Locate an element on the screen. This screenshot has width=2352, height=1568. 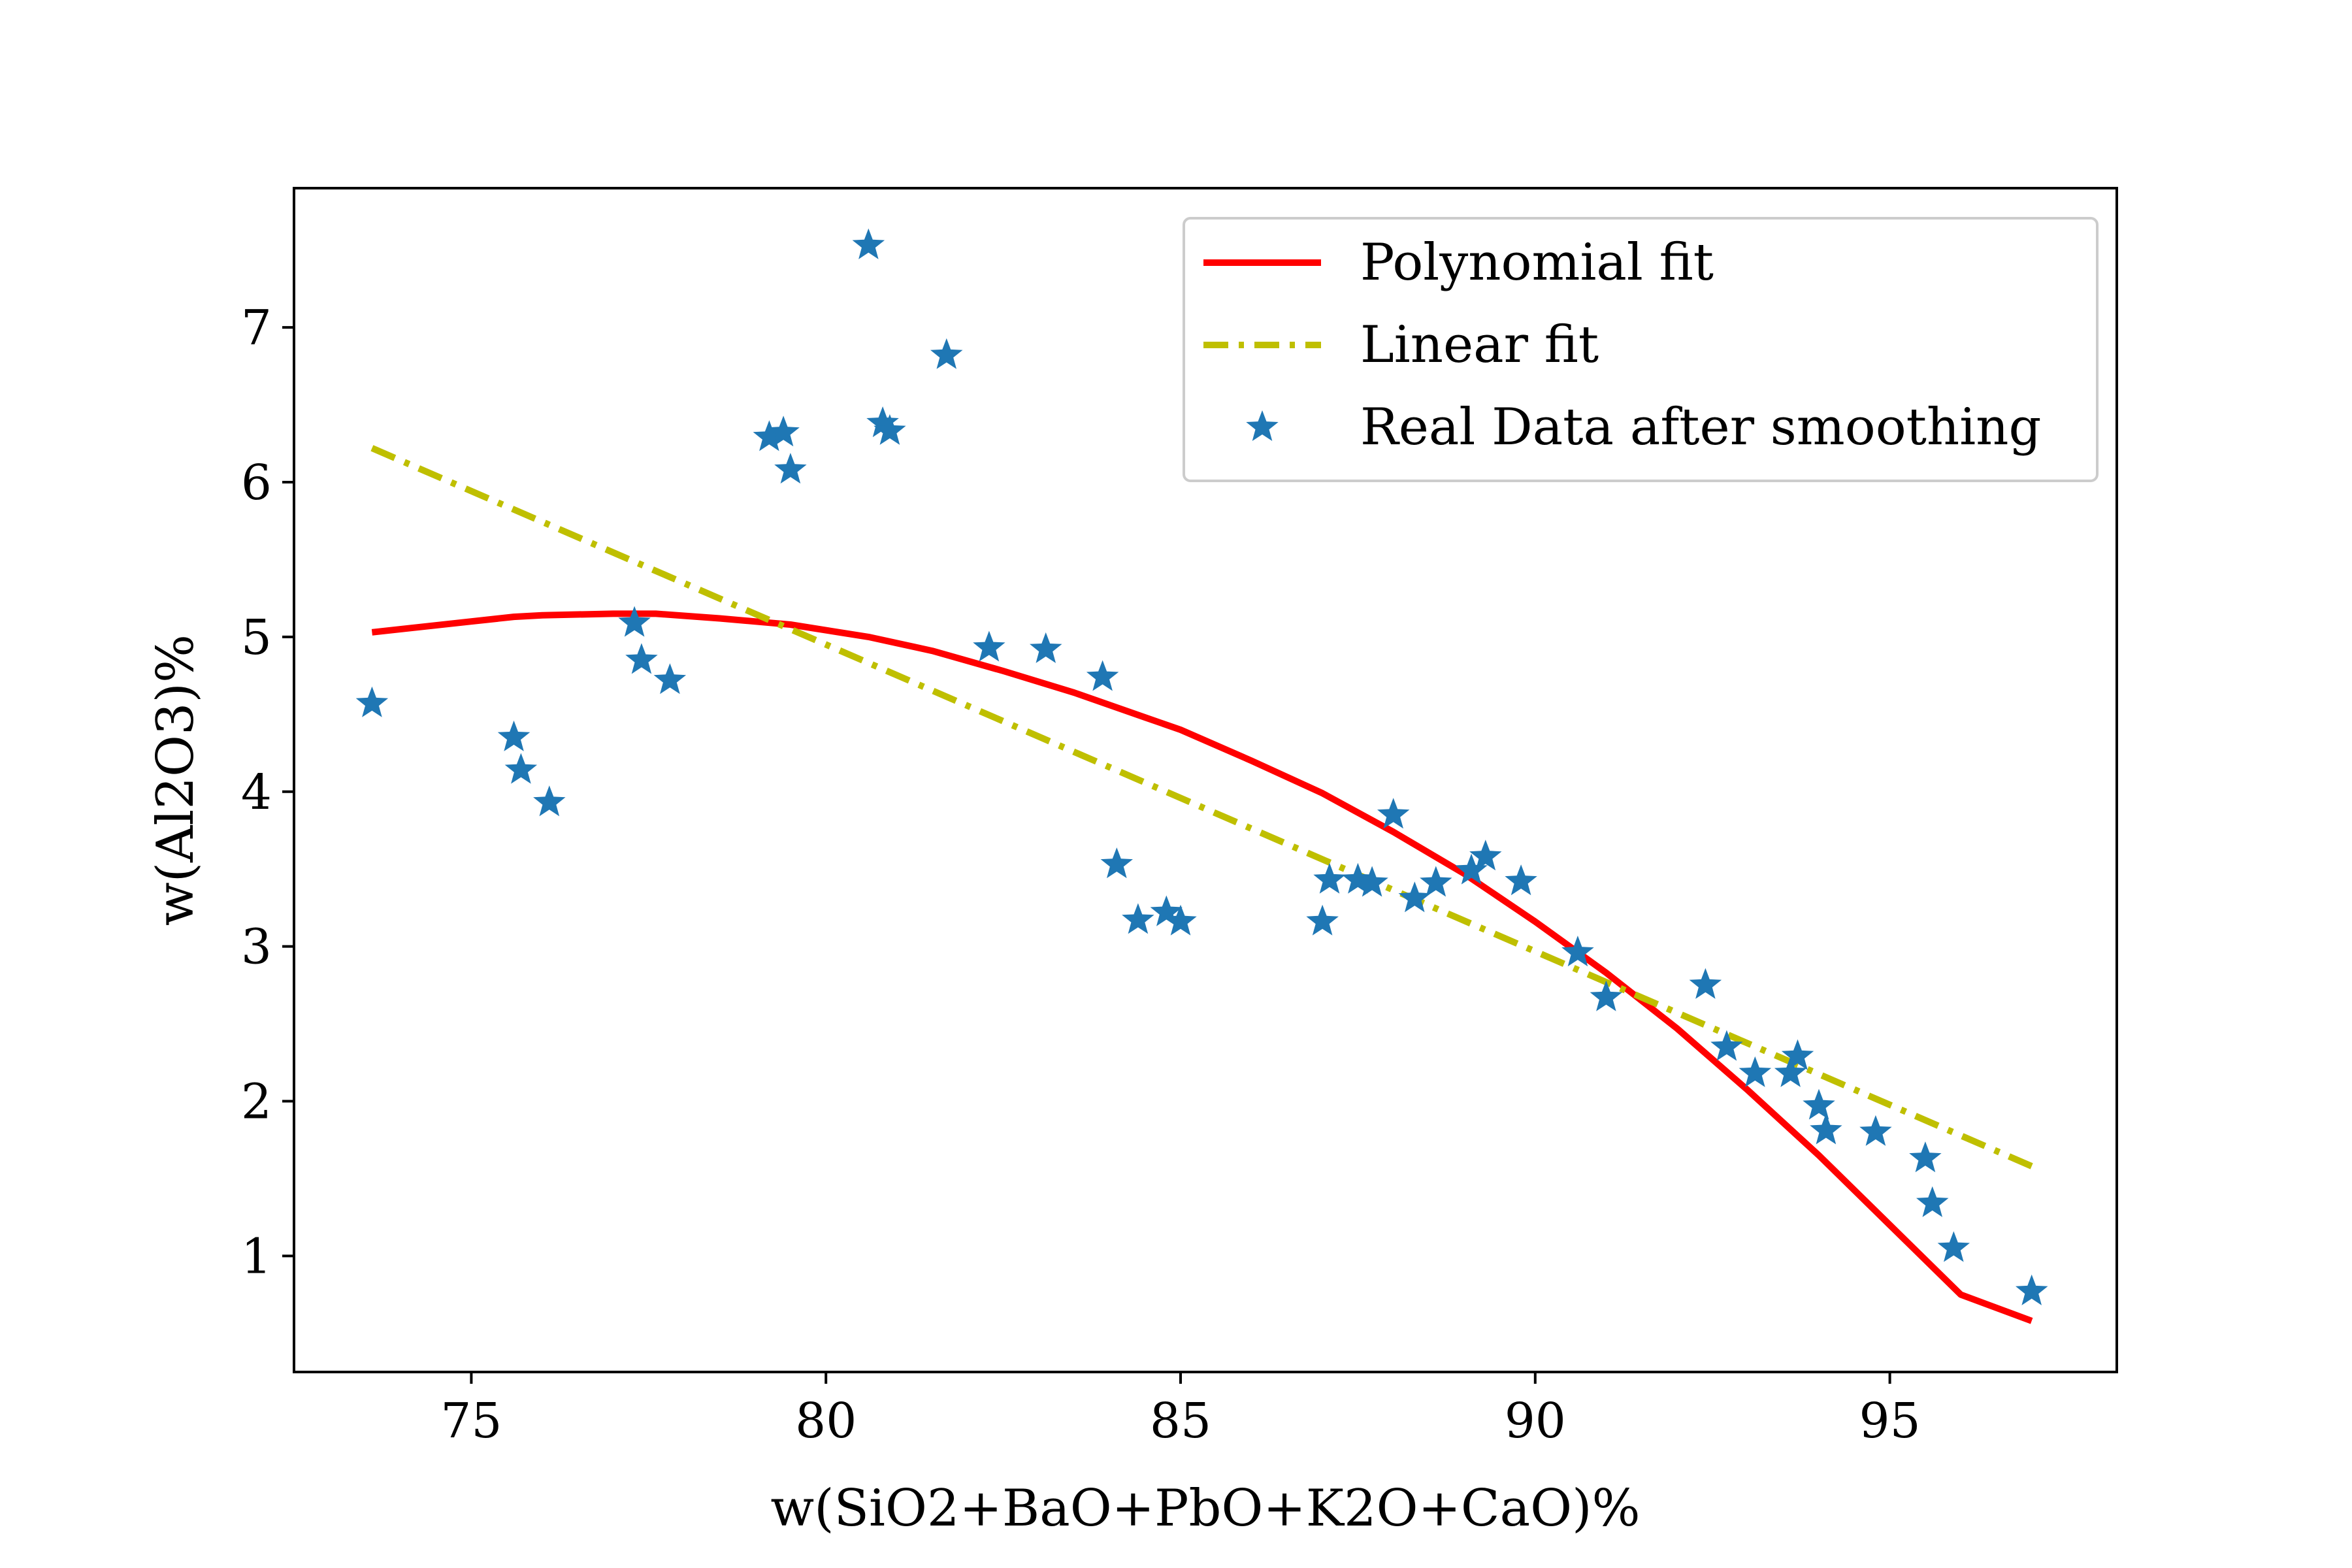
x-tick-label: 85 is located at coordinates (1180, 1421).